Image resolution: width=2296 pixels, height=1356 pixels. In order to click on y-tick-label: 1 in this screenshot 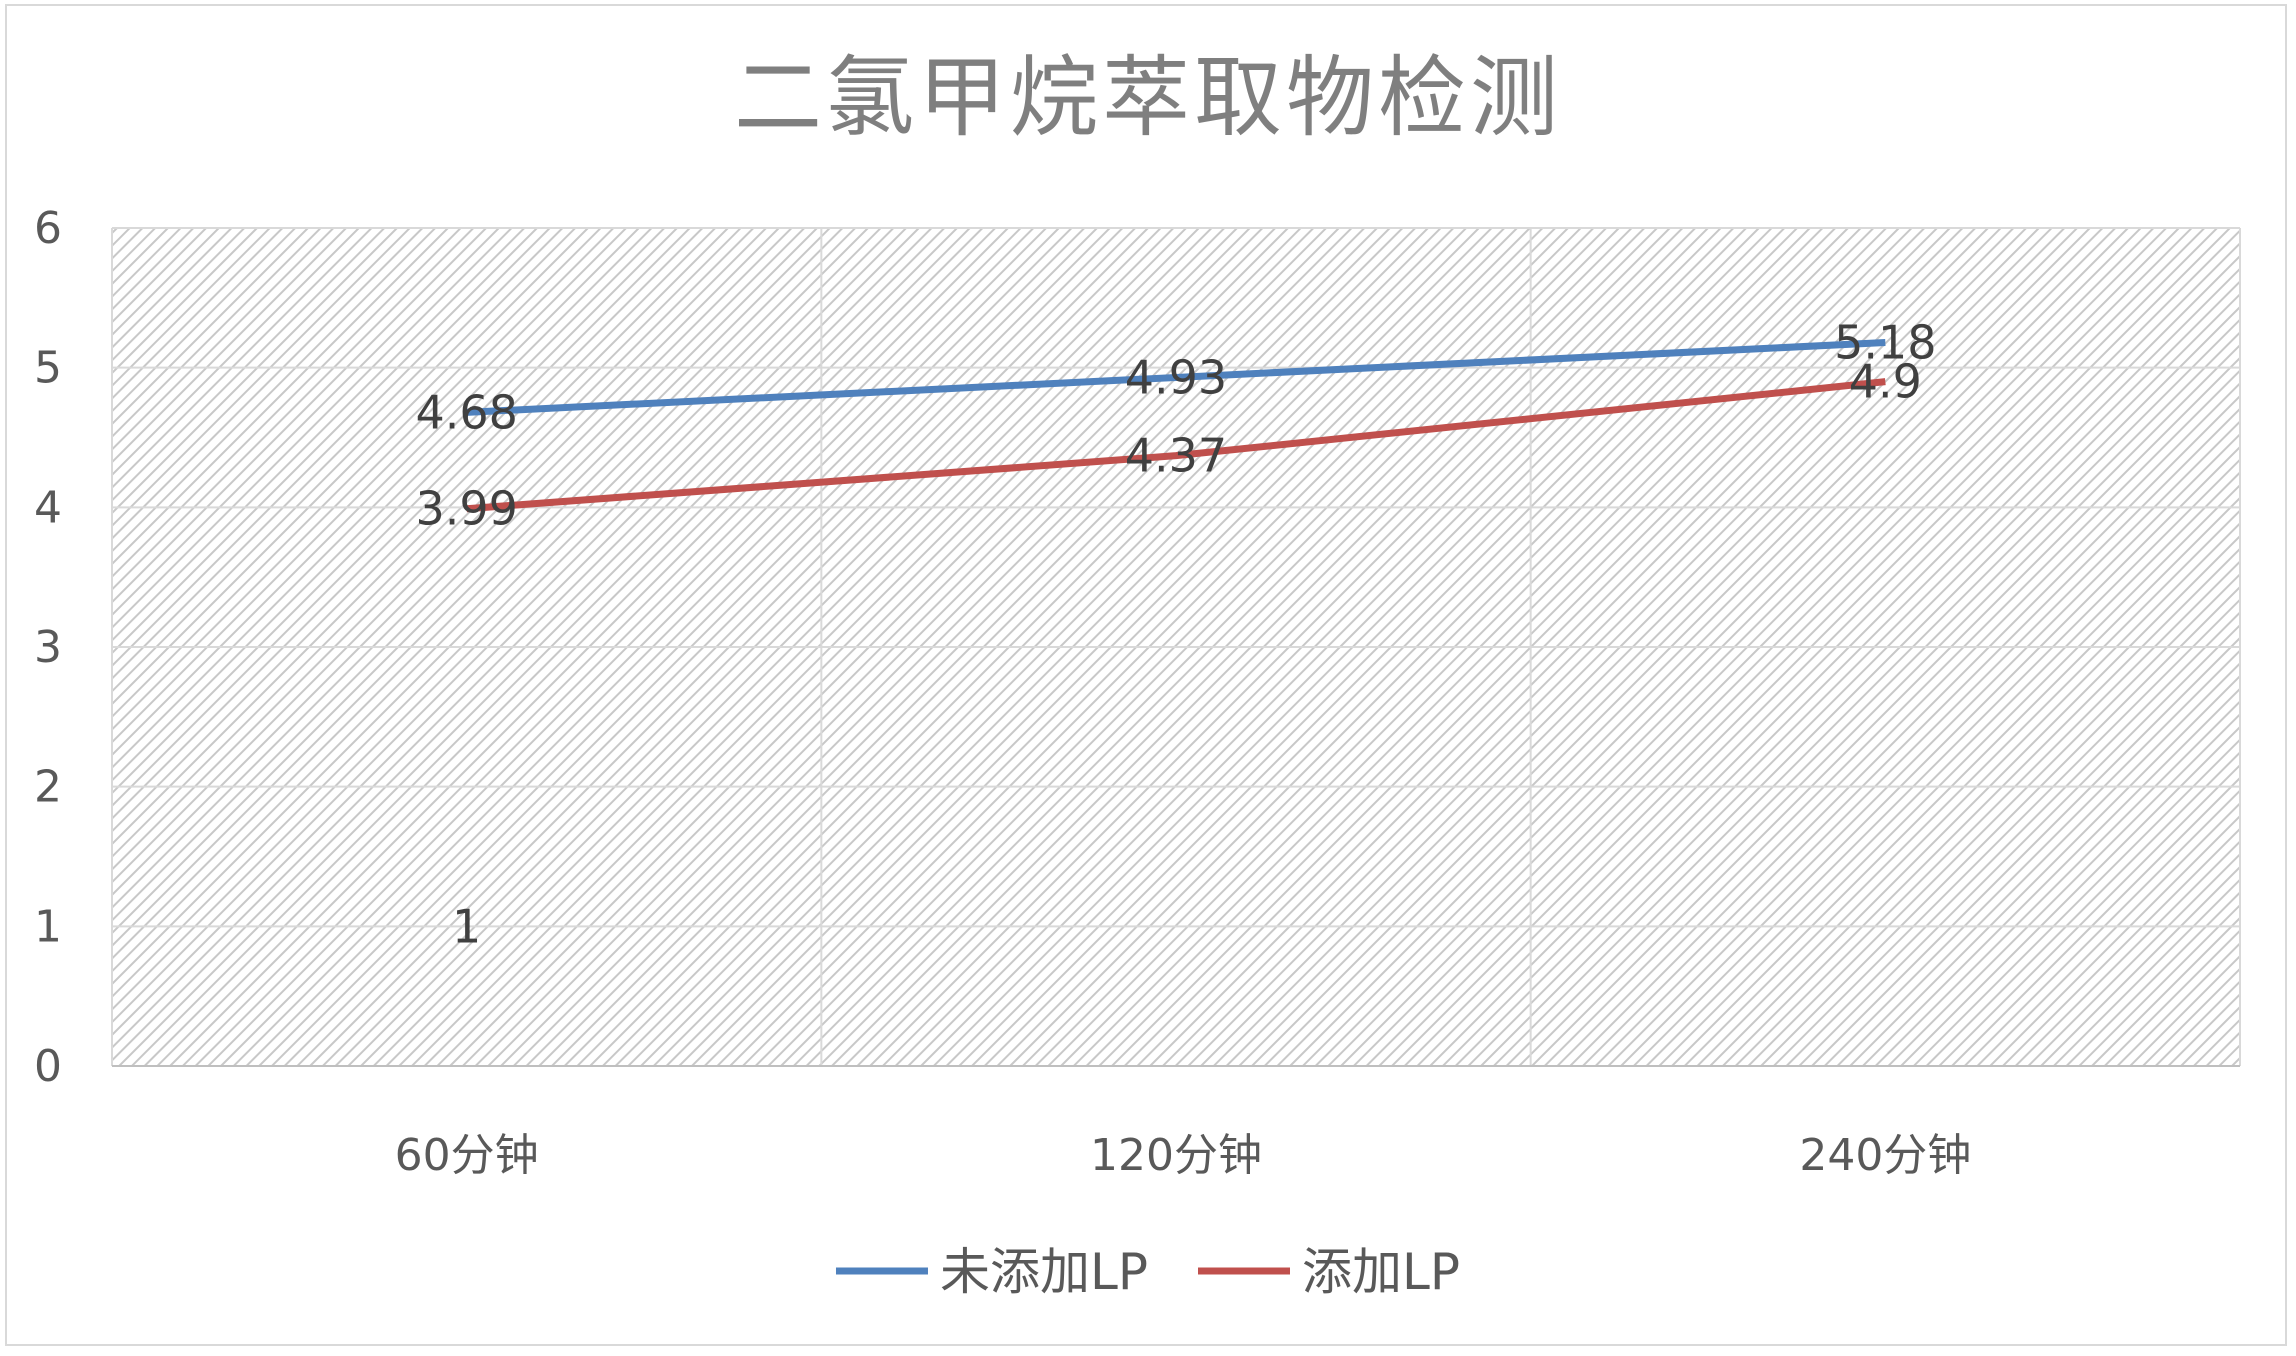, I will do `click(48, 926)`.